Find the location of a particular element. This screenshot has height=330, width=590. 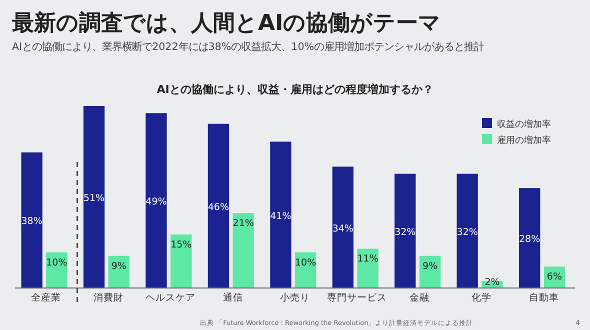

x-tick-label: 自動車 is located at coordinates (543, 298).